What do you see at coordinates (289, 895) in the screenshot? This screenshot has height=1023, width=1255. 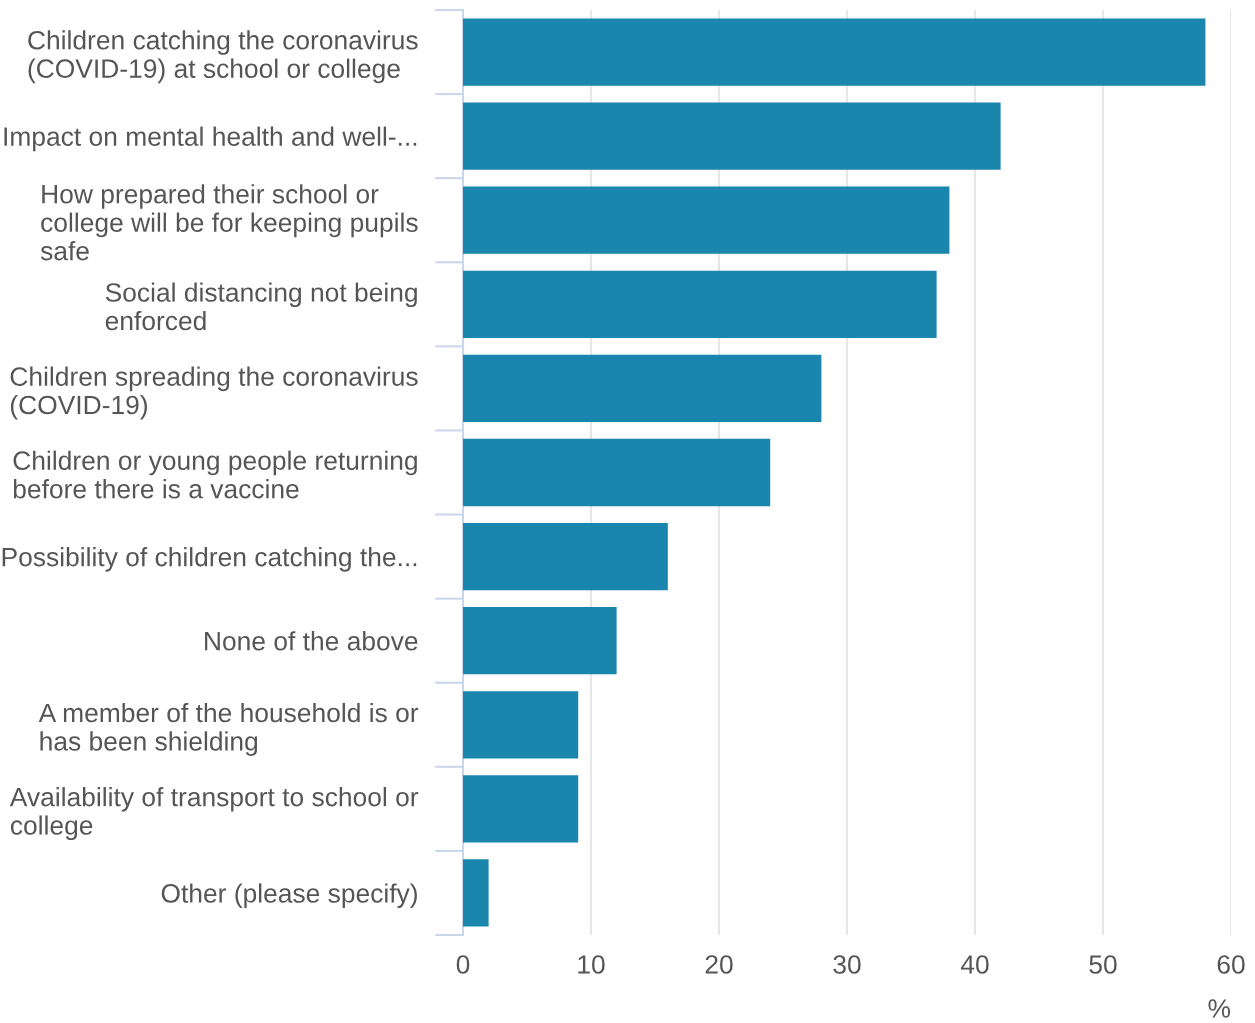 I see `y-tick-label: Other (please specify)` at bounding box center [289, 895].